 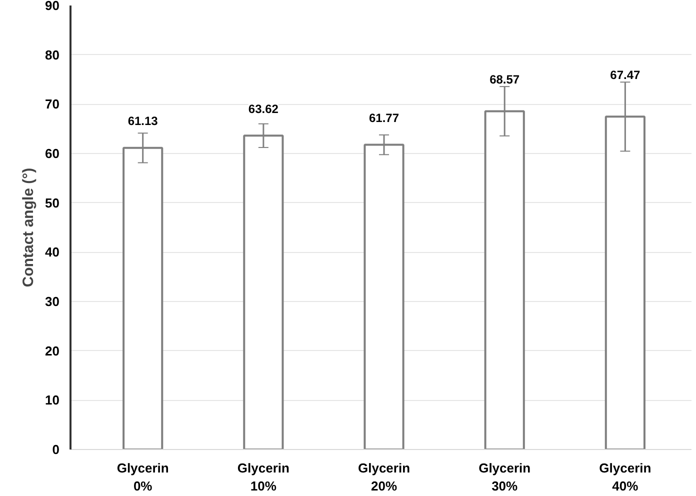 I want to click on x-tick-label: Glycerin 40%, so click(x=625, y=477).